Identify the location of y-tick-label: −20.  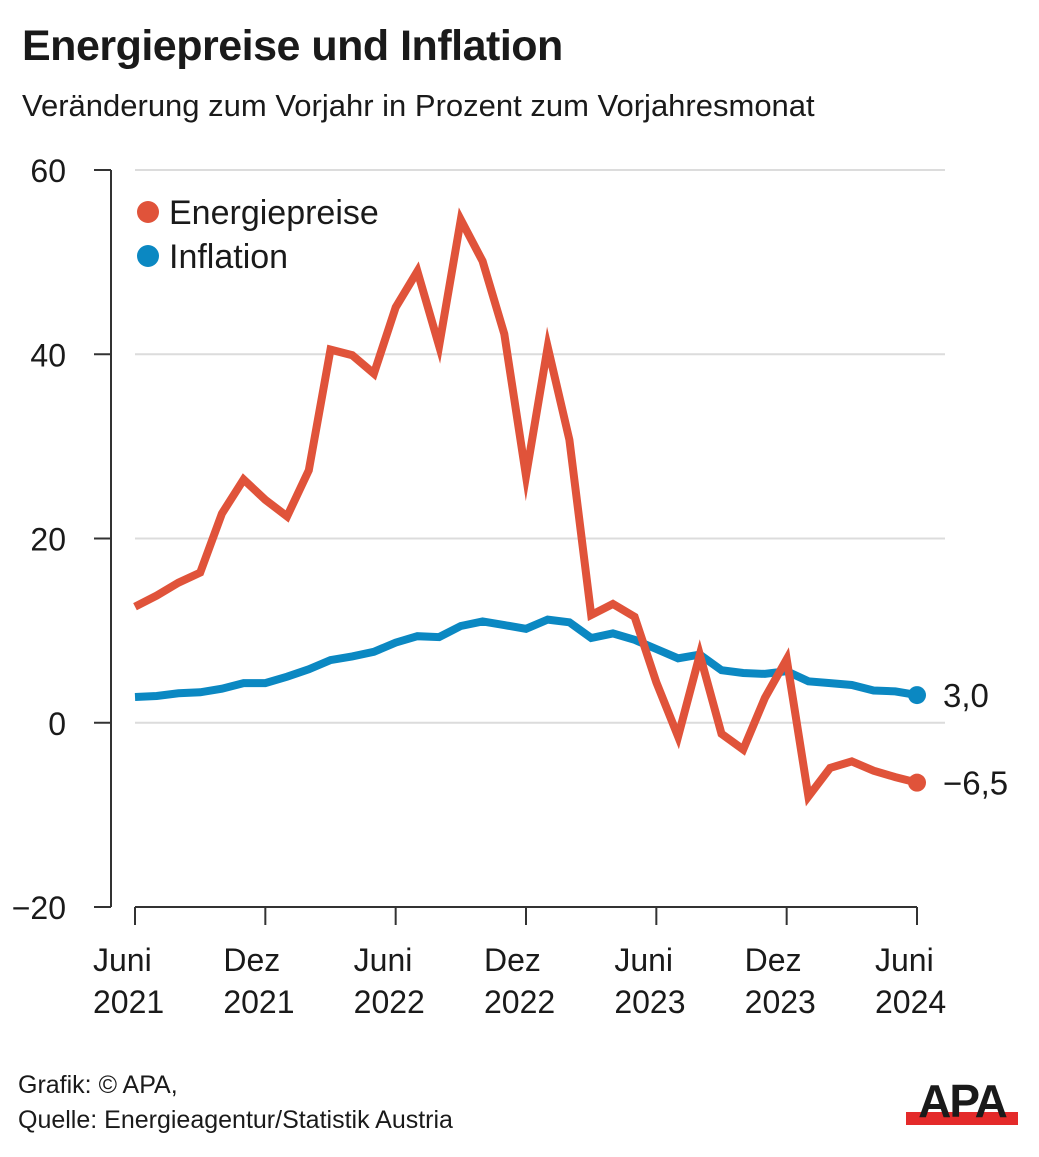
(39, 908).